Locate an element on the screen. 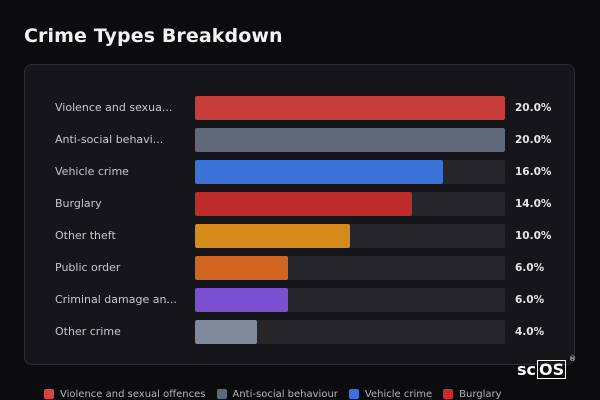 The image size is (600, 400). legend-item: Anti-social behaviour is located at coordinates (277, 394).